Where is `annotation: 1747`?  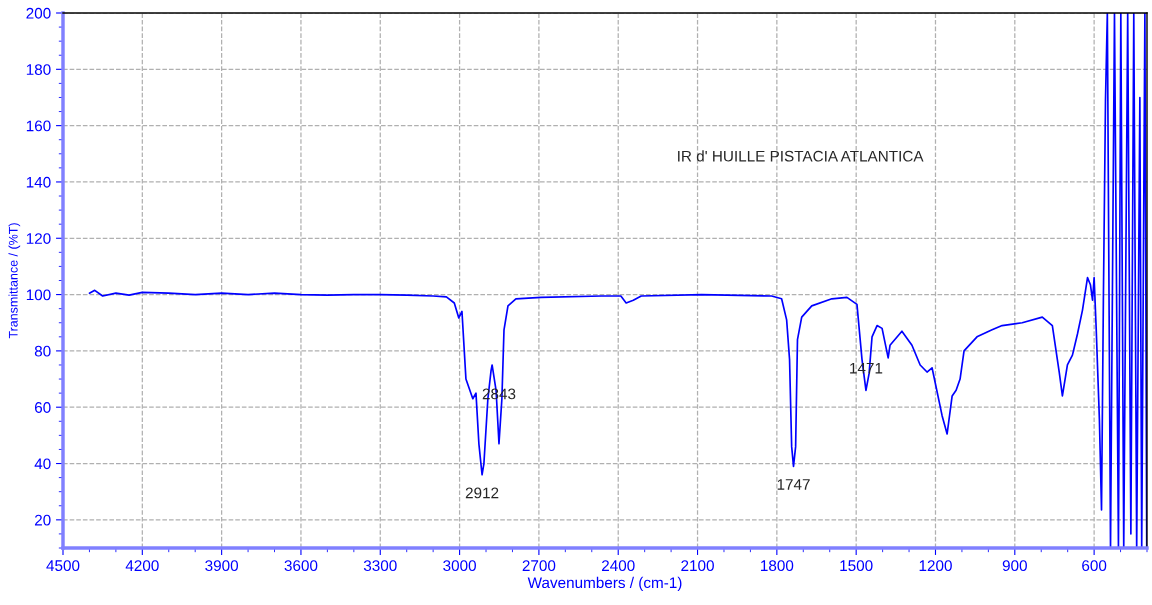
annotation: 1747 is located at coordinates (793, 484).